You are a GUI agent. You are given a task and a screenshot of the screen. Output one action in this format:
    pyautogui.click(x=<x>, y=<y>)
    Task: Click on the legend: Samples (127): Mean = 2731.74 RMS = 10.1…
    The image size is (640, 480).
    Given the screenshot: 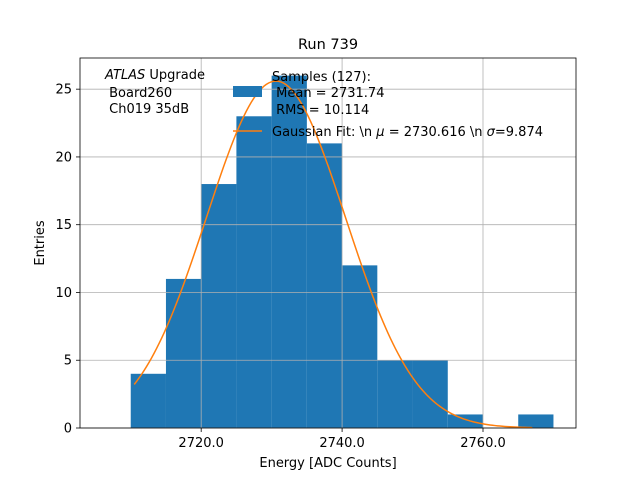 What is the action you would take?
    pyautogui.click(x=388, y=105)
    